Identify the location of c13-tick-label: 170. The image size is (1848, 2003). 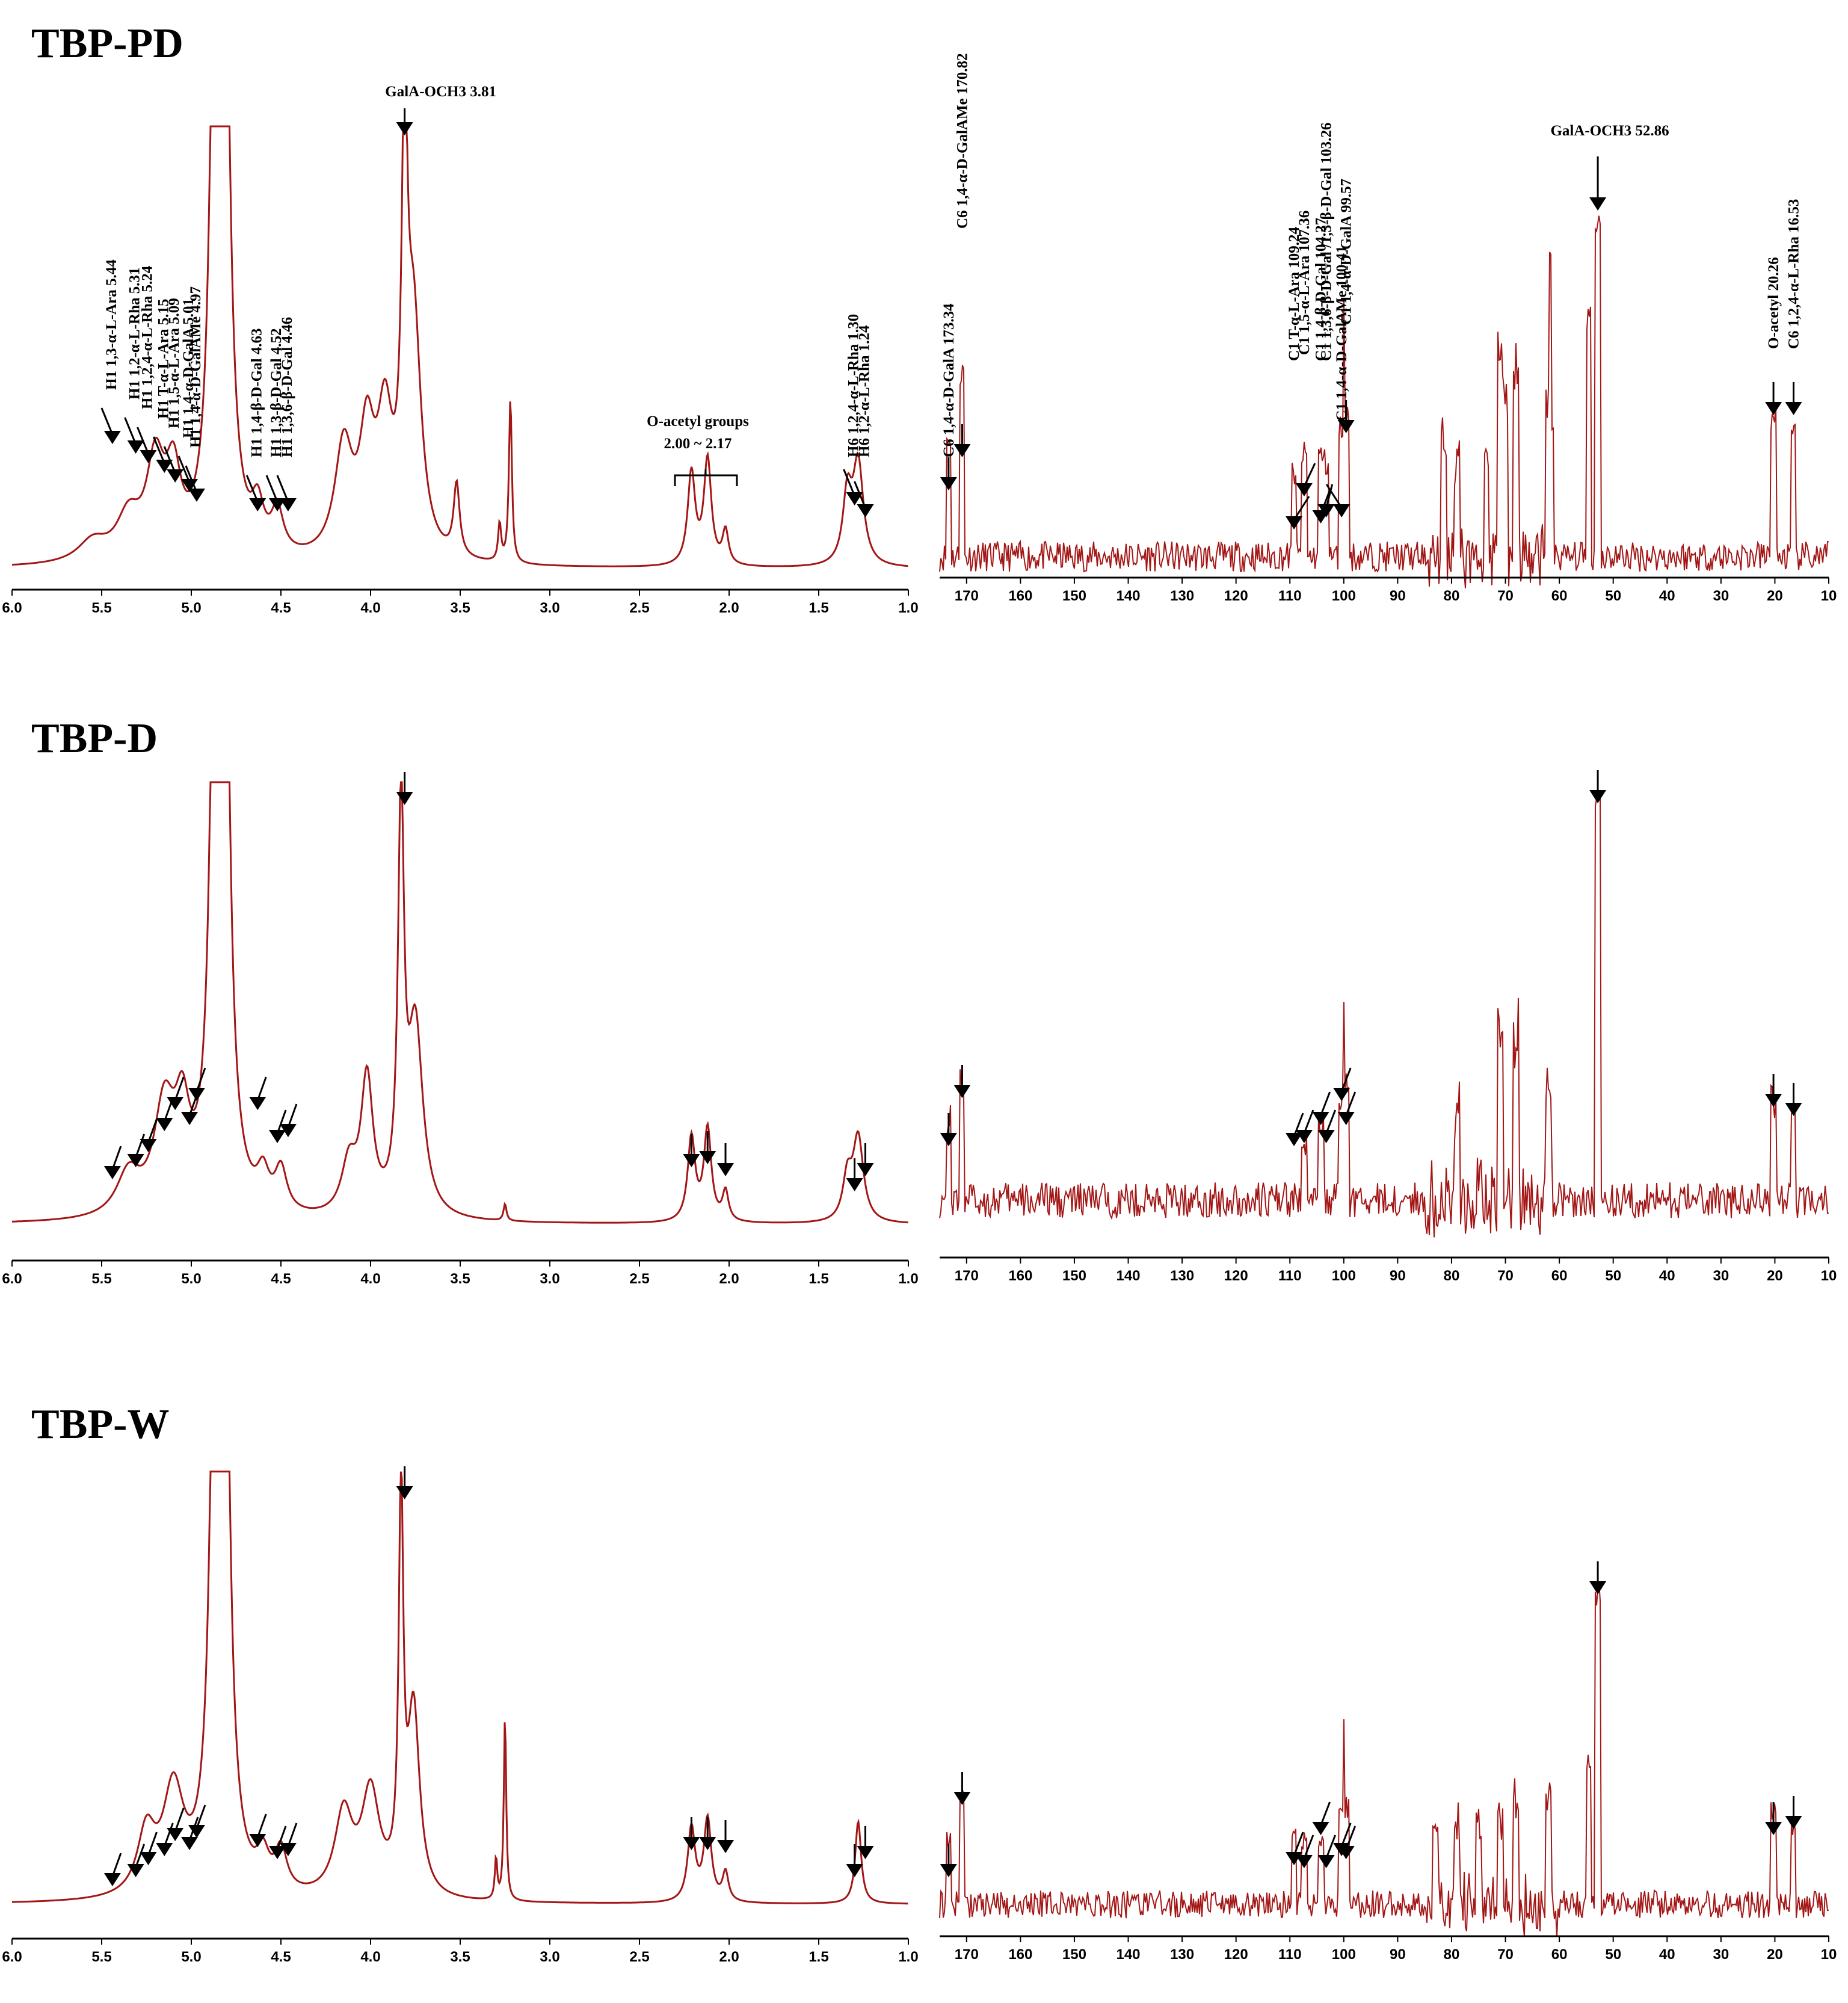
(967, 1954).